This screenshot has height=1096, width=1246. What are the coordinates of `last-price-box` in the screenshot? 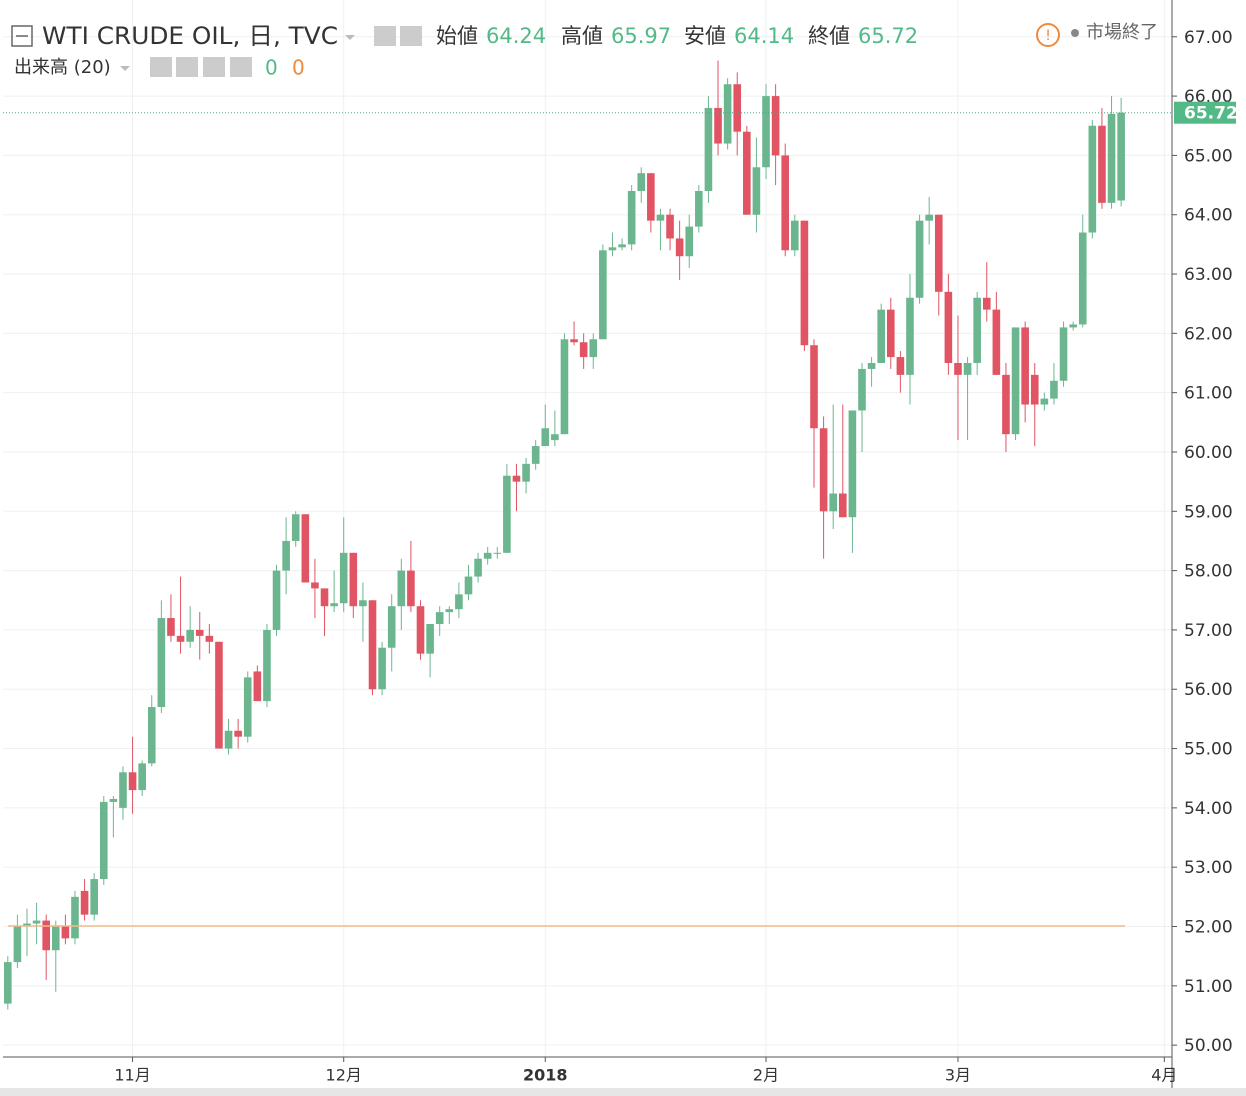 It's located at (1205, 112).